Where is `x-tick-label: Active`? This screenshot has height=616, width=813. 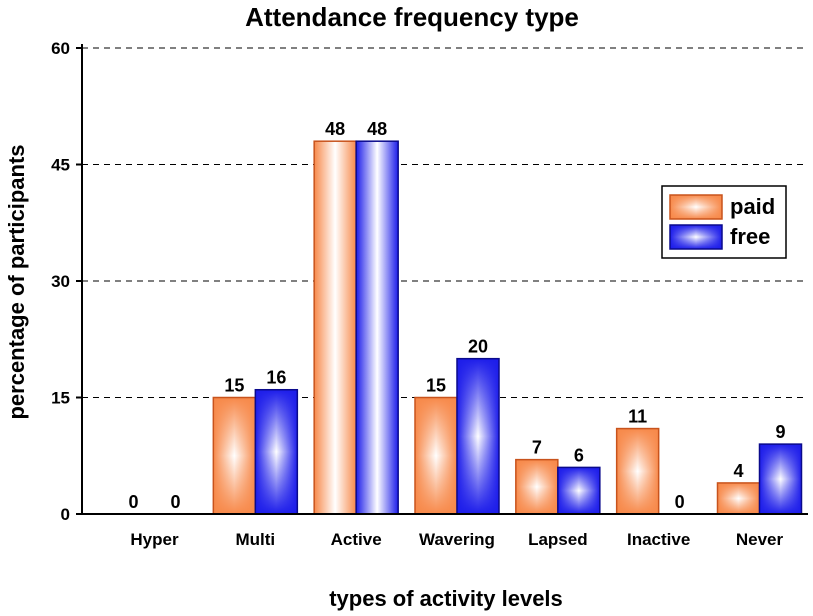
x-tick-label: Active is located at coordinates (356, 539).